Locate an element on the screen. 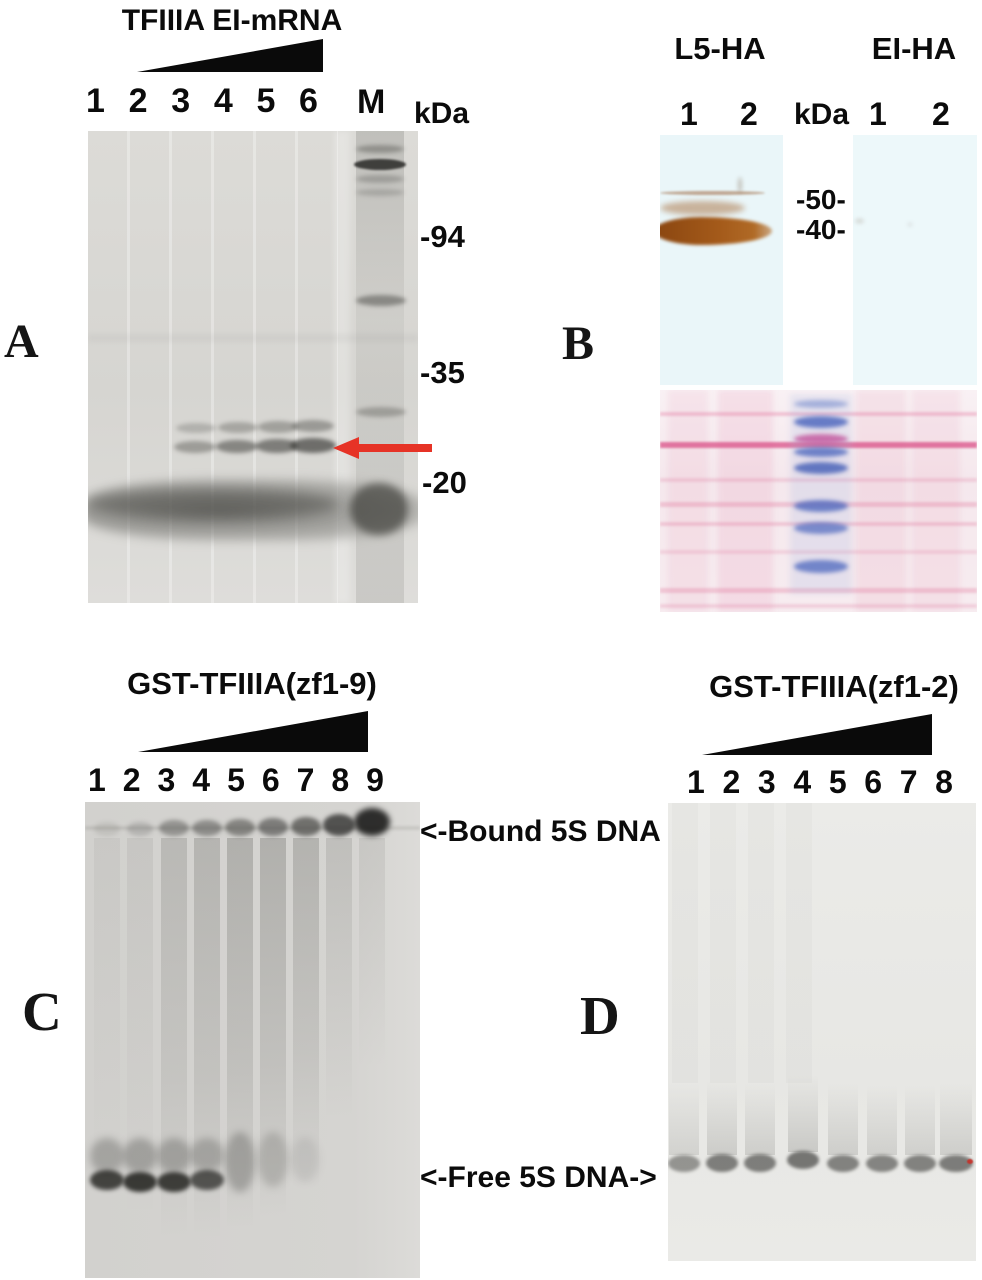 The height and width of the screenshot is (1280, 982). red-dot is located at coordinates (970, 1161).